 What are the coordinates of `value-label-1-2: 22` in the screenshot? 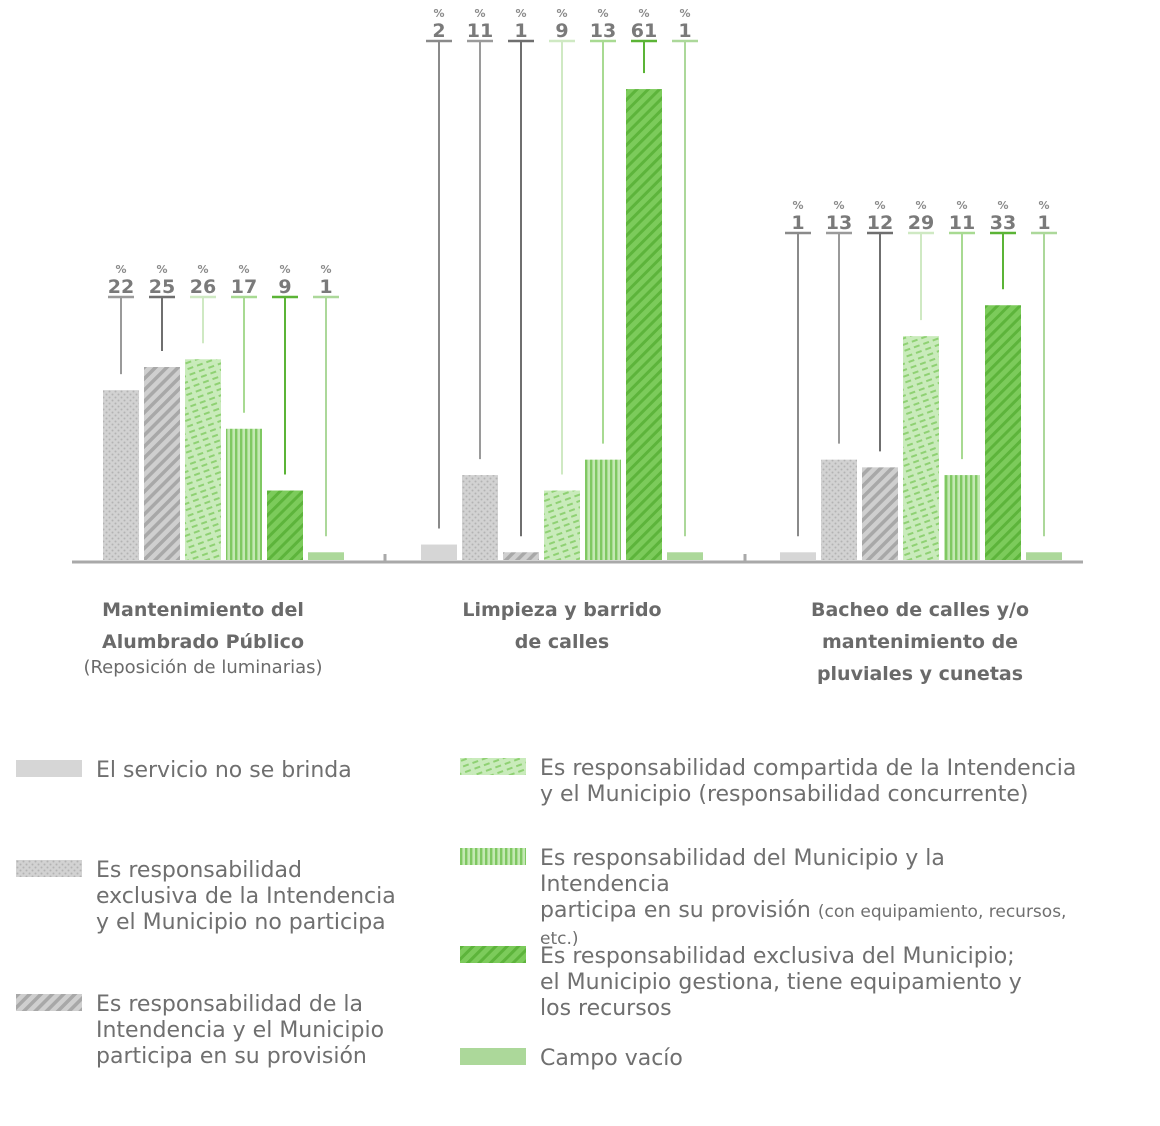 It's located at (121, 287).